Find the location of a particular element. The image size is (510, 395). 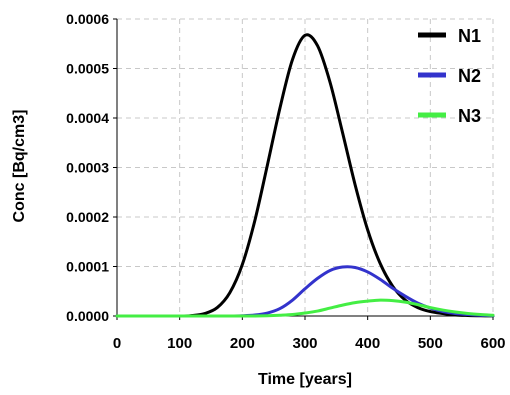

y-tick-label: 0.0005 is located at coordinates (87, 69).